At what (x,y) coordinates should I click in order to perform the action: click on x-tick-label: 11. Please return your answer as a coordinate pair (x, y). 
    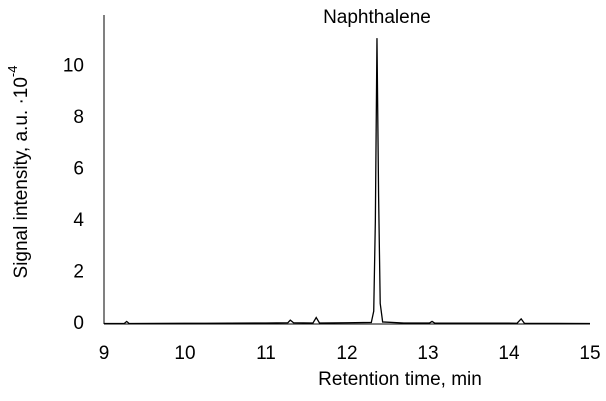
    Looking at the image, I should click on (266, 353).